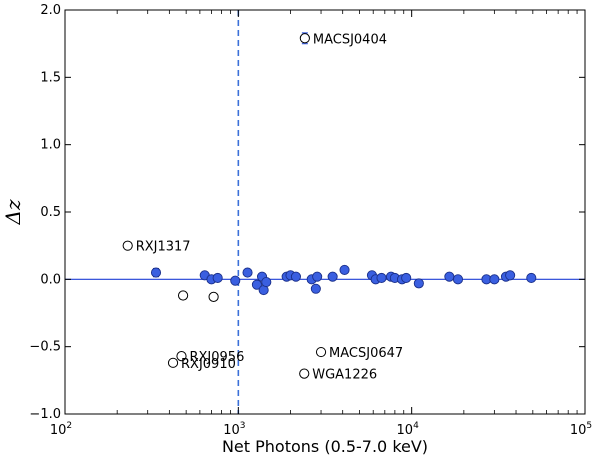 The image size is (600, 459). I want to click on y-axis-title: Δz, so click(13, 212).